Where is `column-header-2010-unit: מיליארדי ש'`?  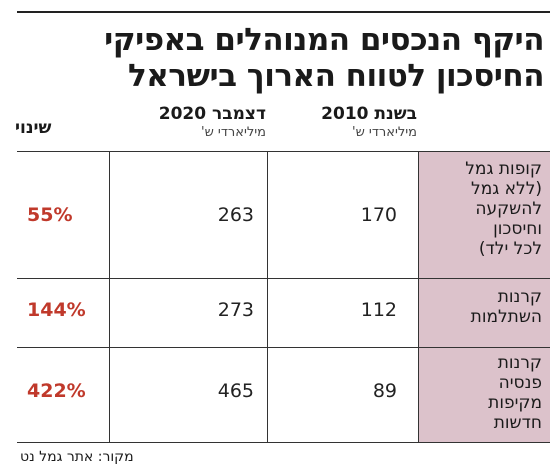
column-header-2010-unit: מיליארדי ש' is located at coordinates (384, 132).